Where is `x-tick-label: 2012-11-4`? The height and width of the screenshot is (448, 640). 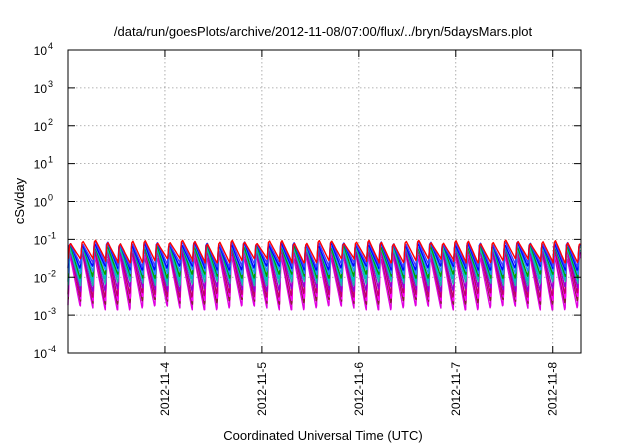 x-tick-label: 2012-11-4 is located at coordinates (165, 389).